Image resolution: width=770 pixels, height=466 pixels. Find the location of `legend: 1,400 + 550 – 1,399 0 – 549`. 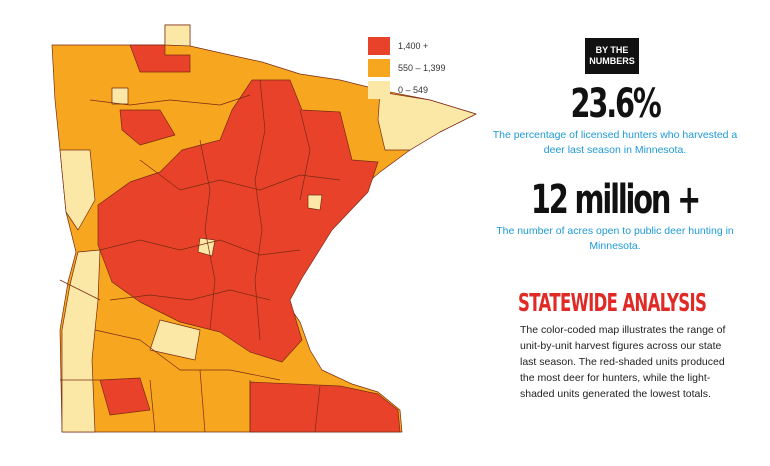

legend: 1,400 + 550 – 1,399 0 – 549 is located at coordinates (407, 69).